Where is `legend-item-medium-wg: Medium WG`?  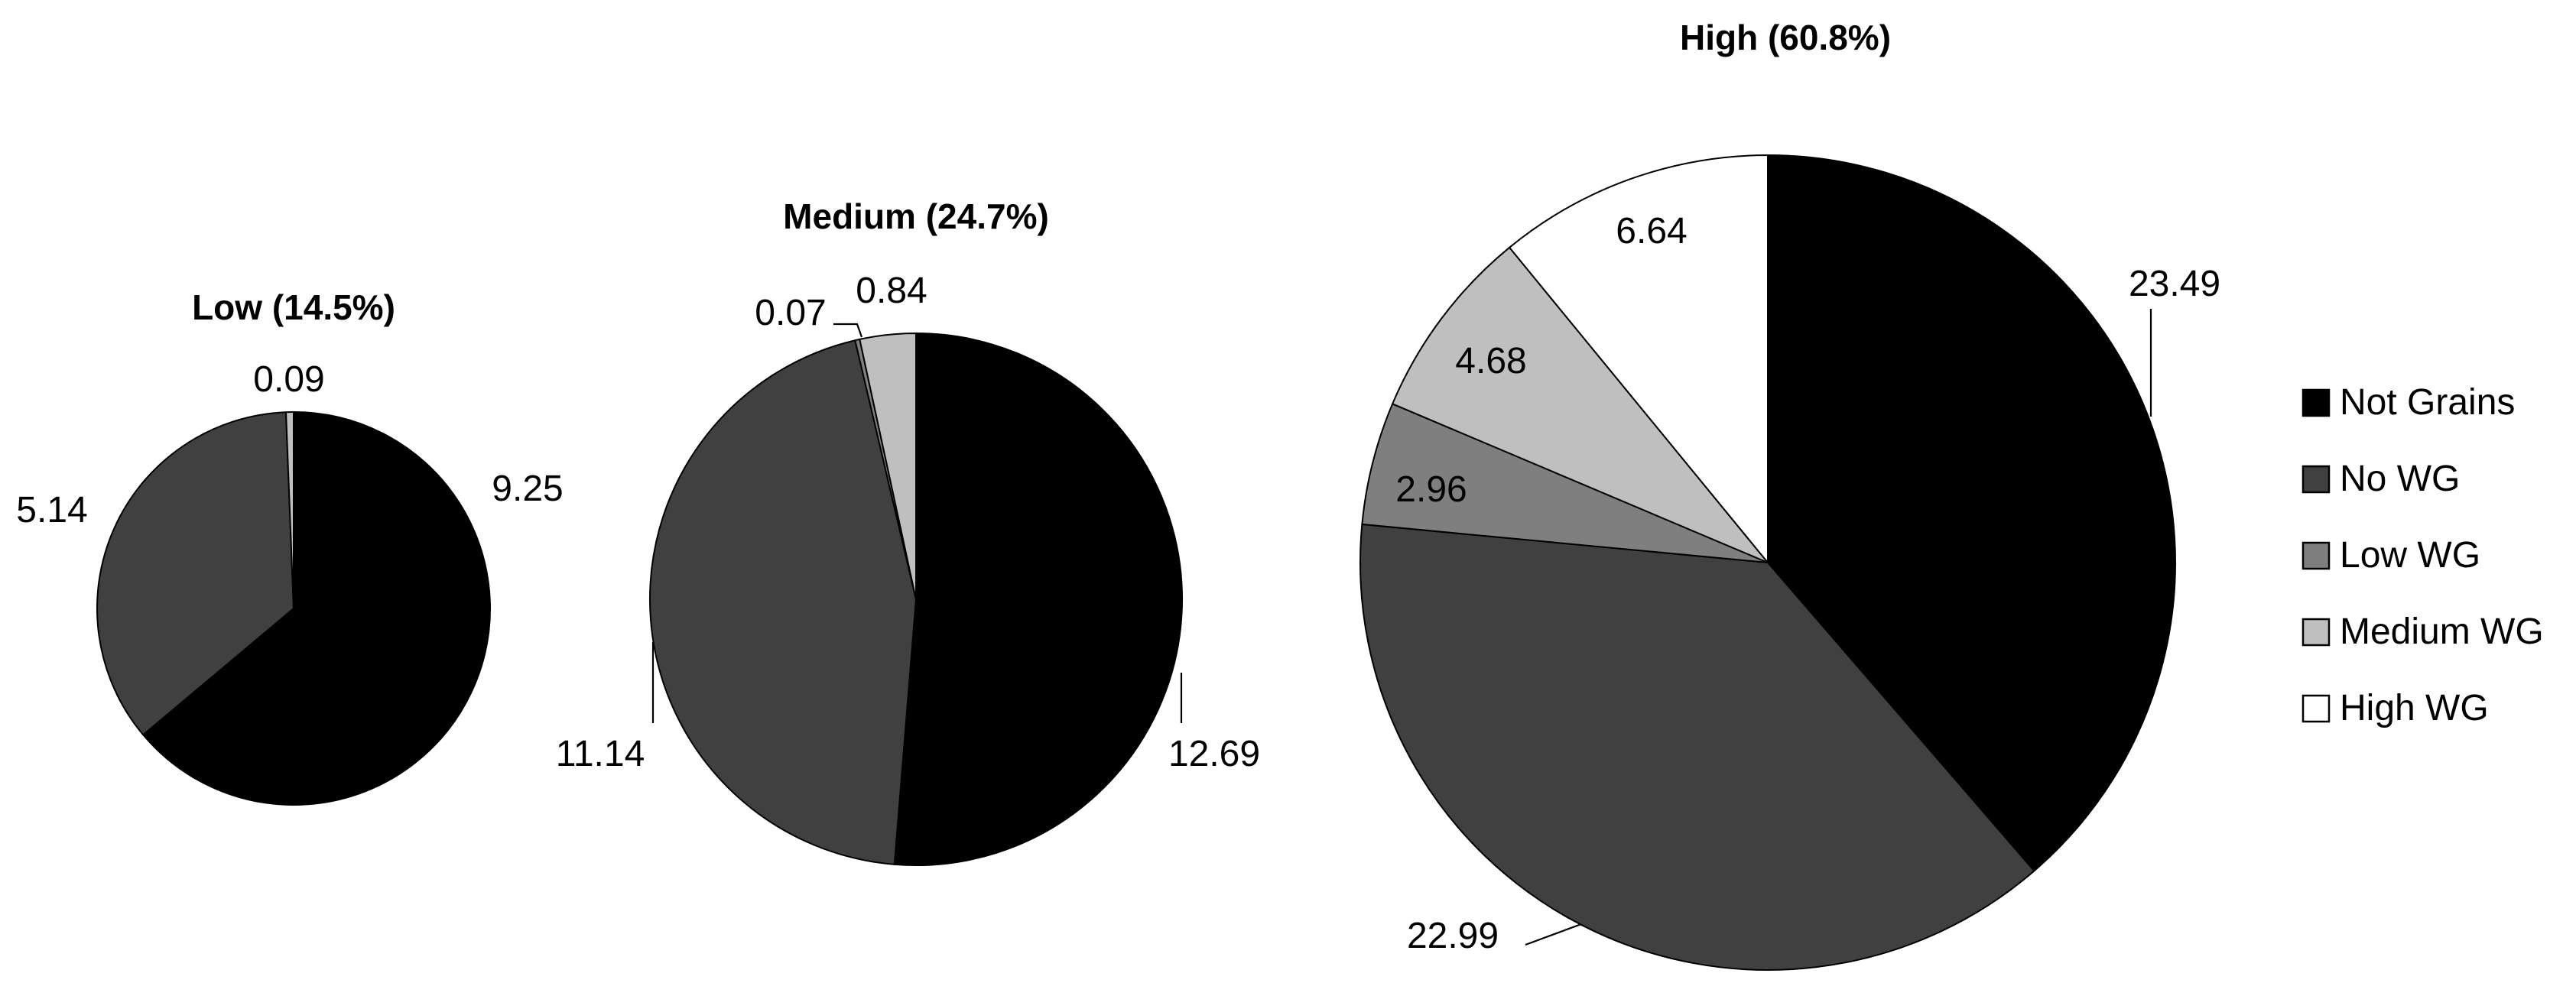 legend-item-medium-wg: Medium WG is located at coordinates (2423, 632).